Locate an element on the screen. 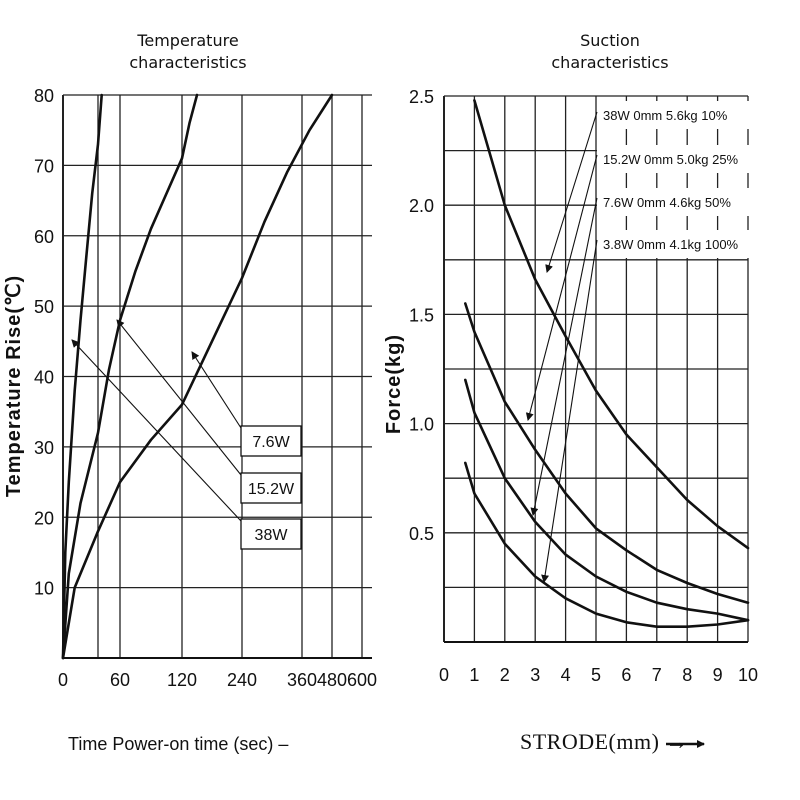  temperature-x-tick-label: 0 is located at coordinates (63, 680).